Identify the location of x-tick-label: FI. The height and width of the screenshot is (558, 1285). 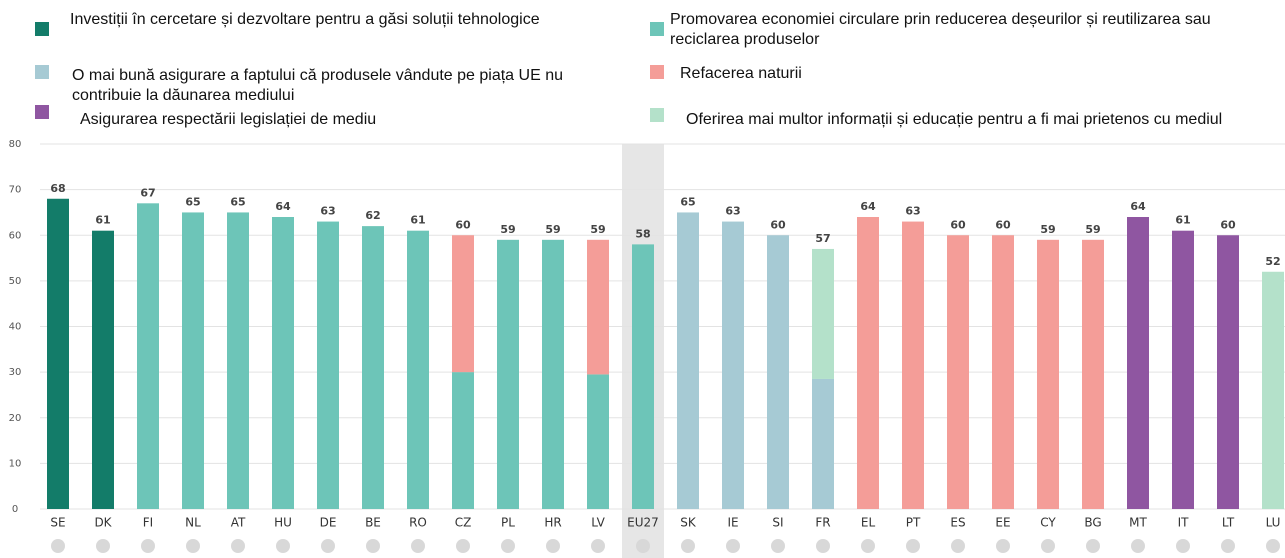
(148, 523).